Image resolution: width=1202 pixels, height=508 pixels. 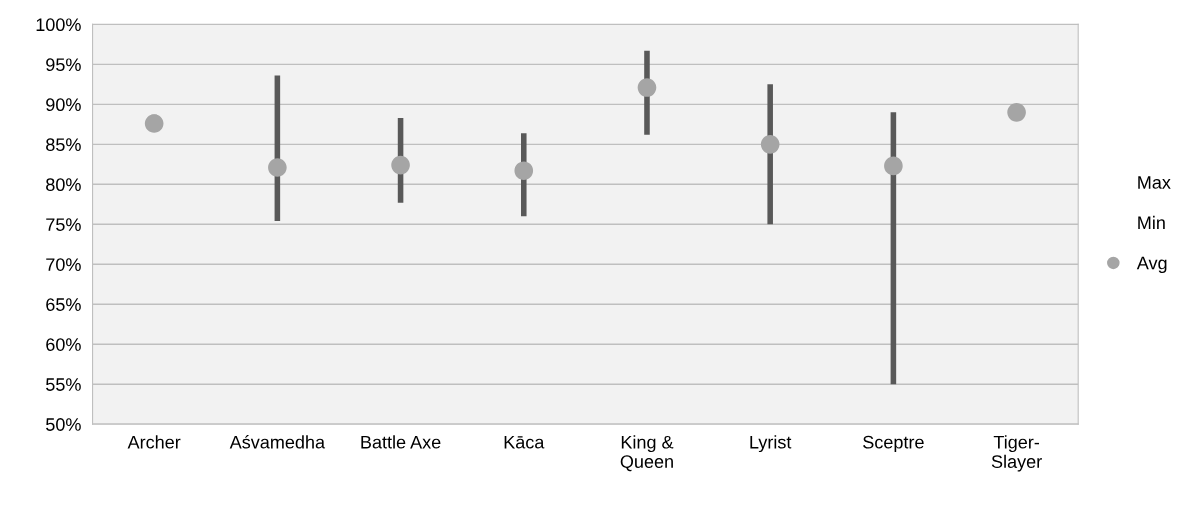 I want to click on y-tick-label: 75%, so click(x=63, y=224).